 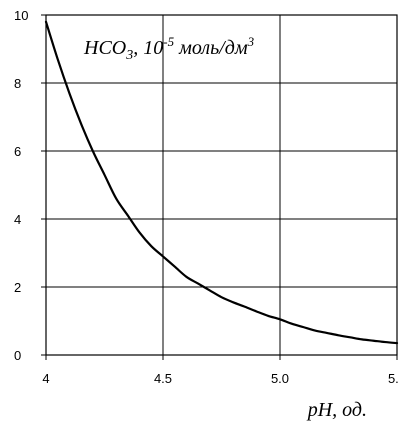 I want to click on chart-title: HCO3, 10-5 моль/дм3, so click(x=169, y=48).